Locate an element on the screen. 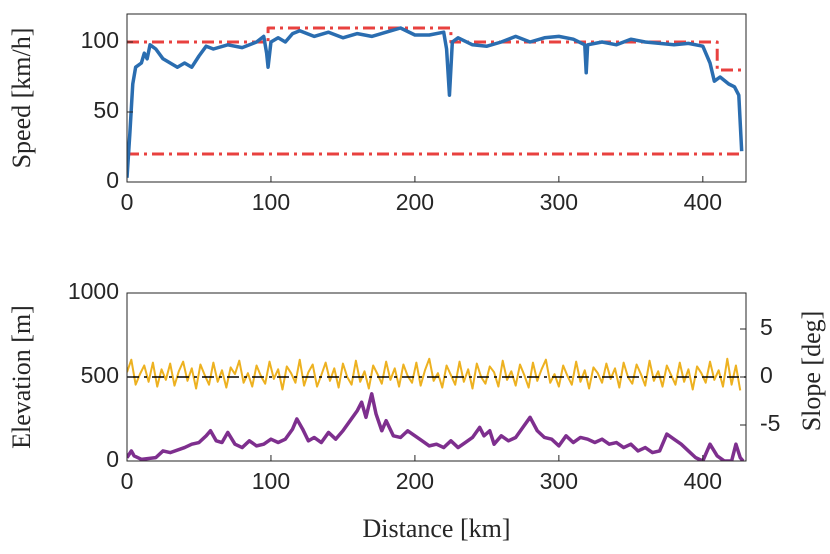 The width and height of the screenshot is (830, 554). y-tick-label: 500 is located at coordinates (100, 375).